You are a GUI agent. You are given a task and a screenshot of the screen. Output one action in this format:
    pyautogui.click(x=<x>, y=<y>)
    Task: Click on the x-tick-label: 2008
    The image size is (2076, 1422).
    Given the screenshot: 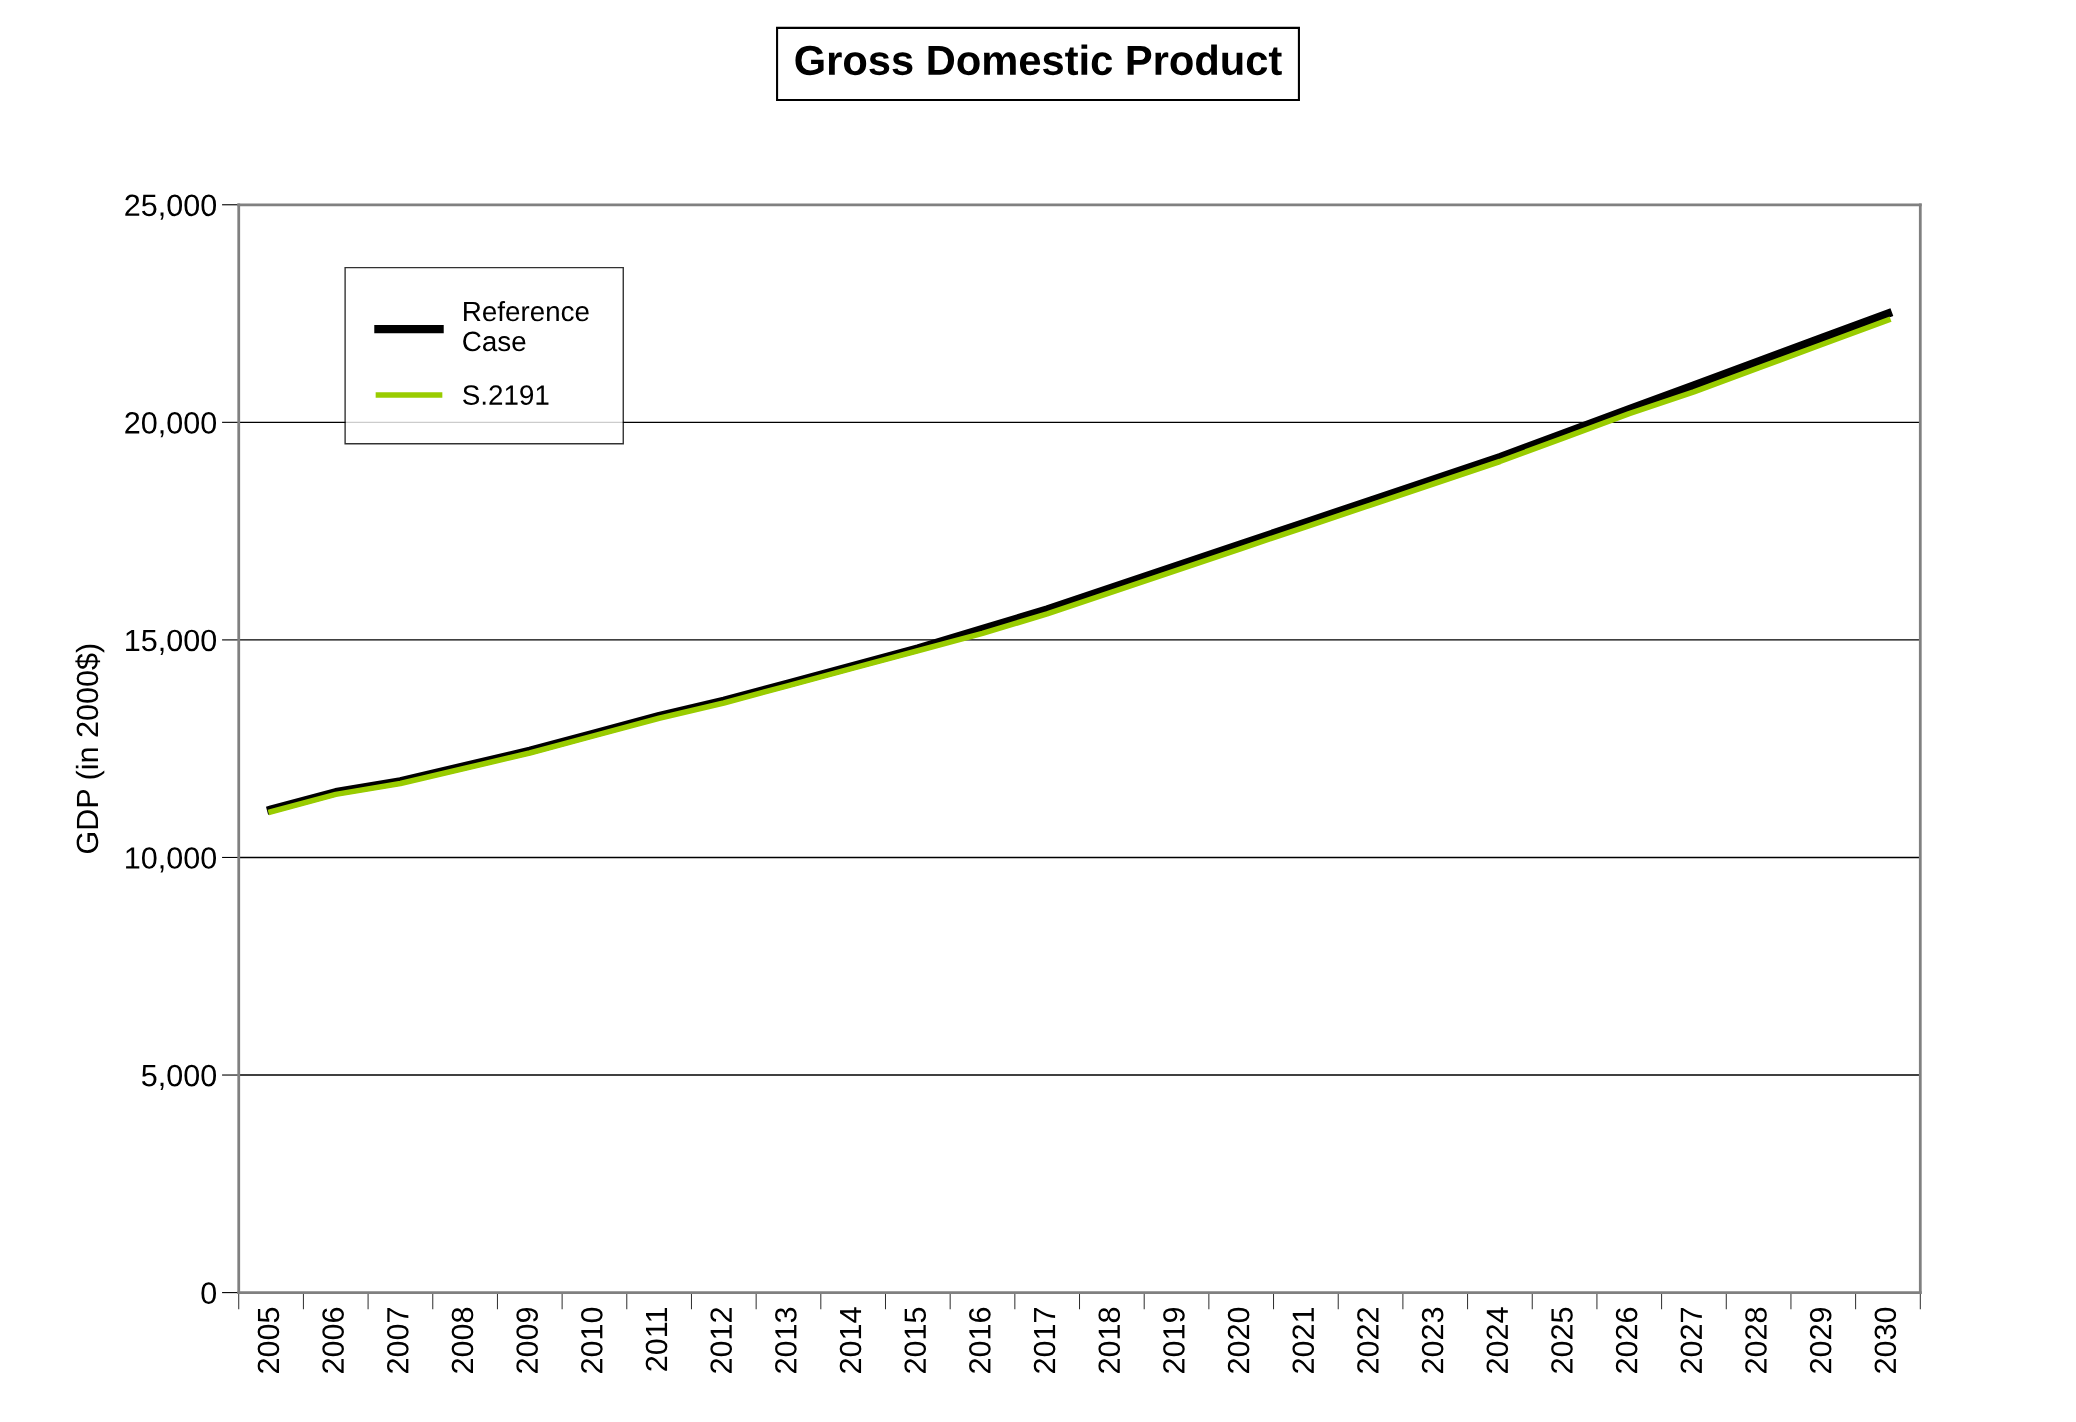 What is the action you would take?
    pyautogui.click(x=462, y=1340)
    